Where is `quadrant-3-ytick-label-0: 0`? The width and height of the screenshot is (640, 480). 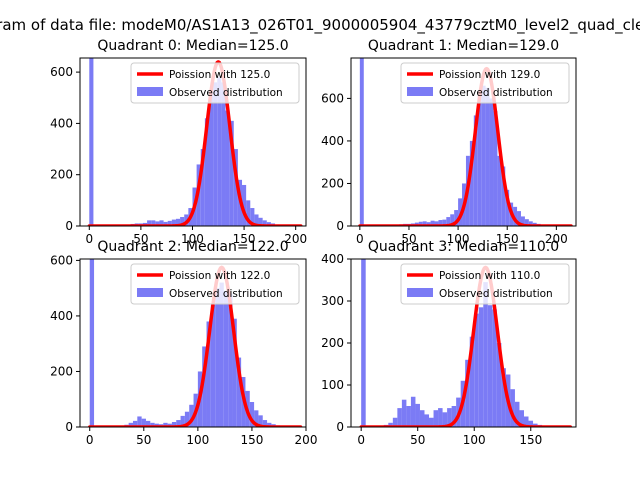
quadrant-3-ytick-label-0: 0 is located at coordinates (340, 427).